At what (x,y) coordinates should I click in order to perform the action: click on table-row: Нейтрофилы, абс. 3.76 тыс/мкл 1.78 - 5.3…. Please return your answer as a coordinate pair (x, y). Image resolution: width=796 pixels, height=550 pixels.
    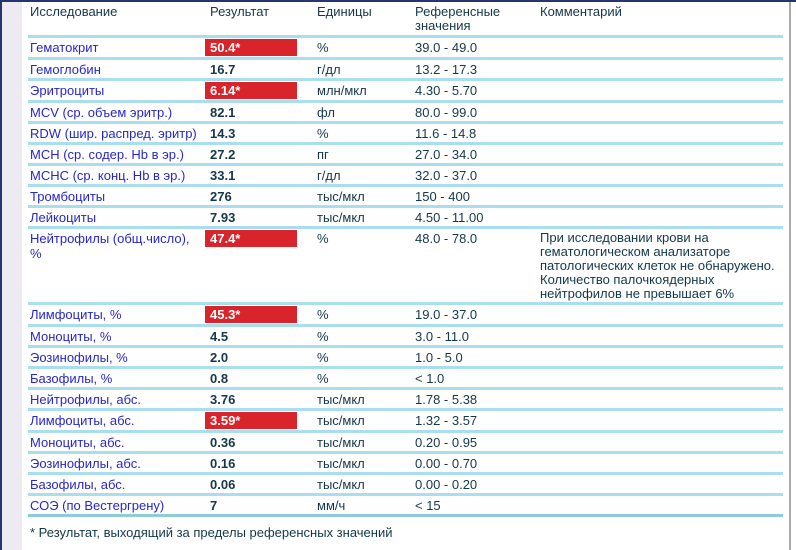
    Looking at the image, I should click on (405, 400).